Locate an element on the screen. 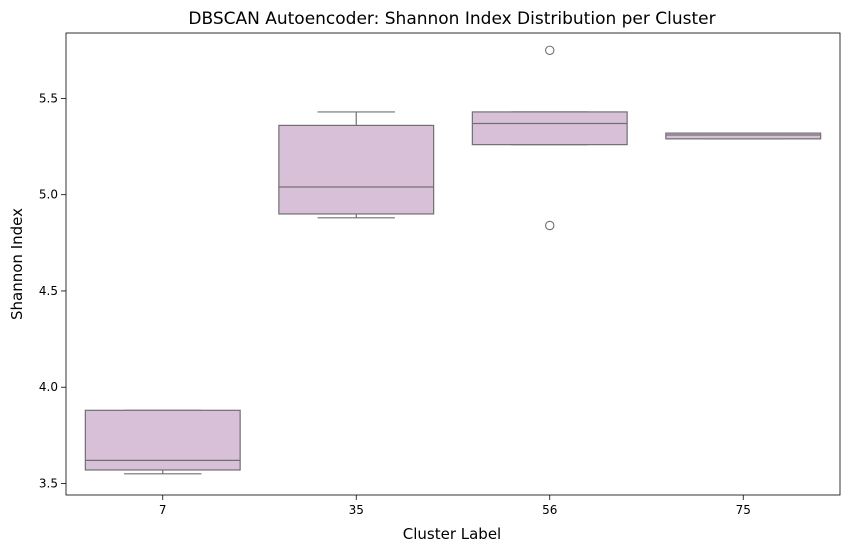 This screenshot has width=850, height=552. y-tick-label: 3.5 is located at coordinates (48, 483).